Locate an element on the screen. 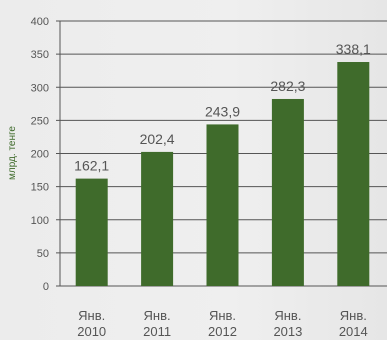 This screenshot has width=387, height=340. category-label-year: 2012 is located at coordinates (222, 331).